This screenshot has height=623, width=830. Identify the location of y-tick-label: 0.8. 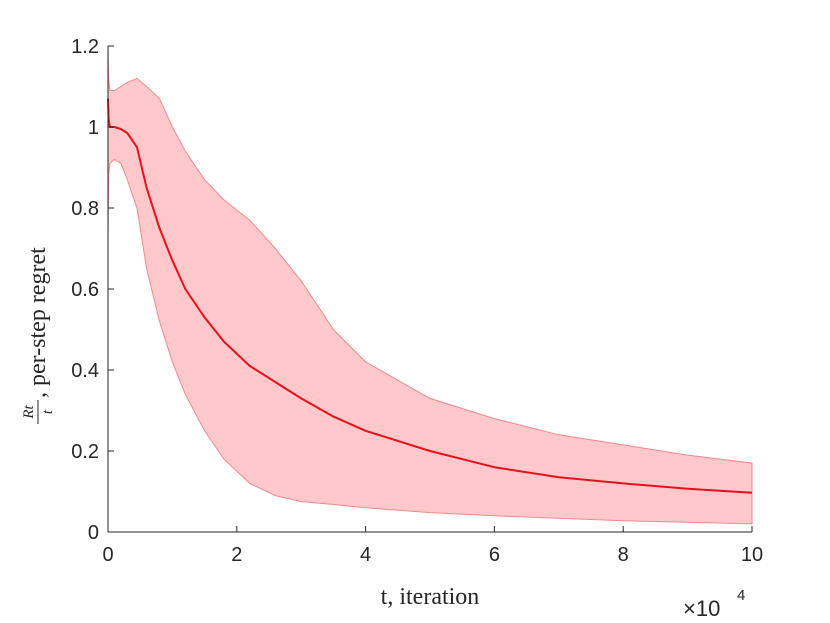
(85, 209).